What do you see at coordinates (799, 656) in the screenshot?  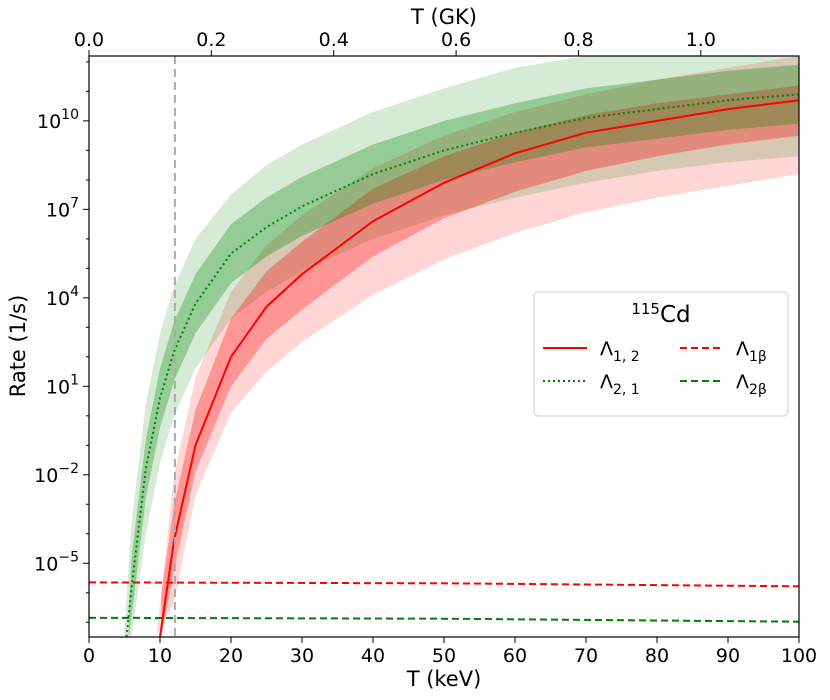 I see `x-tick-label: 100` at bounding box center [799, 656].